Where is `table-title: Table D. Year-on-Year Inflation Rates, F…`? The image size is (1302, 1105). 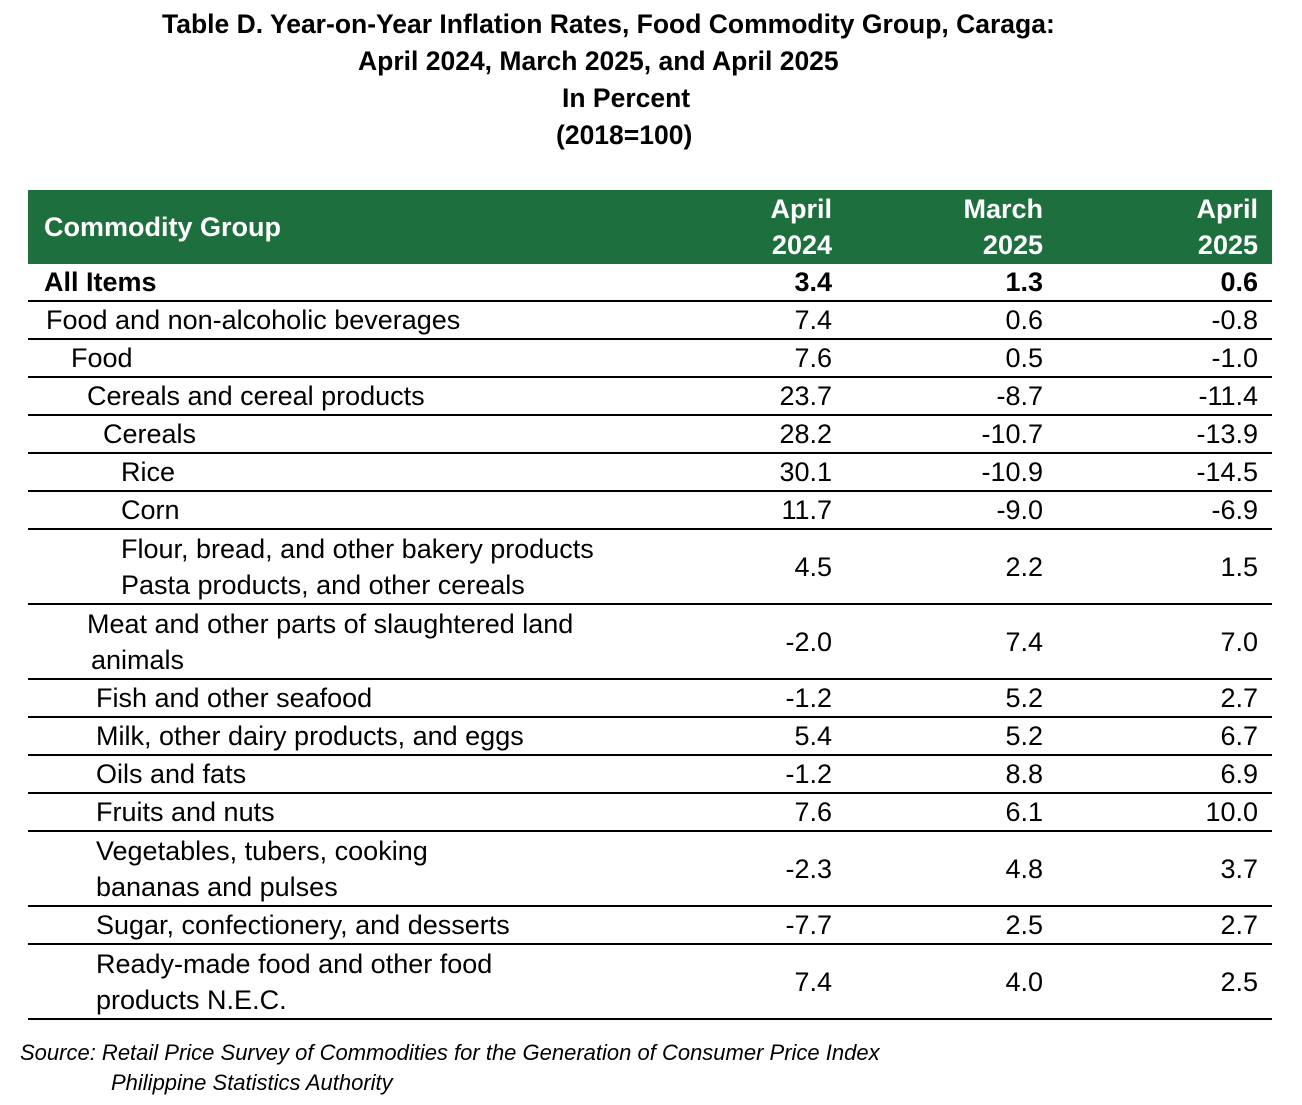
table-title: Table D. Year-on-Year Inflation Rates, F… is located at coordinates (651, 80).